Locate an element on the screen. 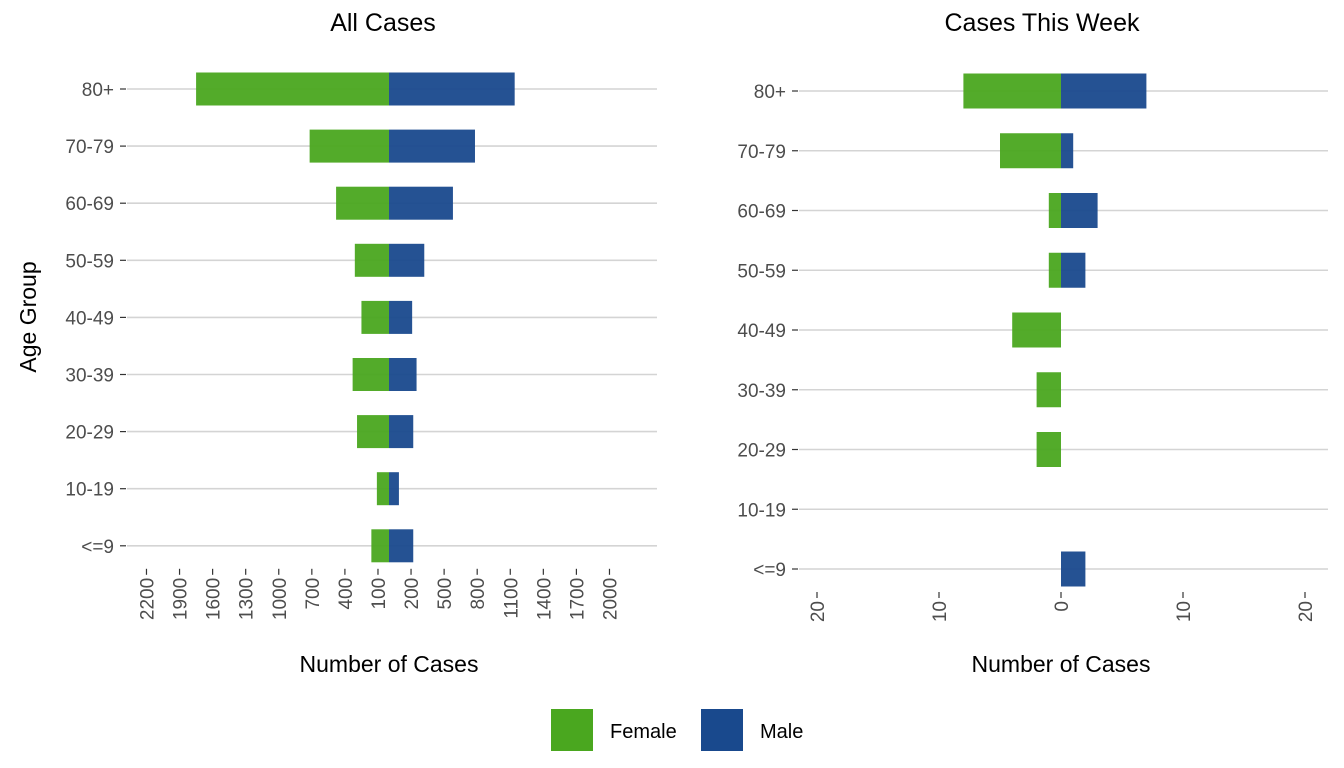 The width and height of the screenshot is (1344, 768). x-tick-label: 2000 is located at coordinates (610, 599).